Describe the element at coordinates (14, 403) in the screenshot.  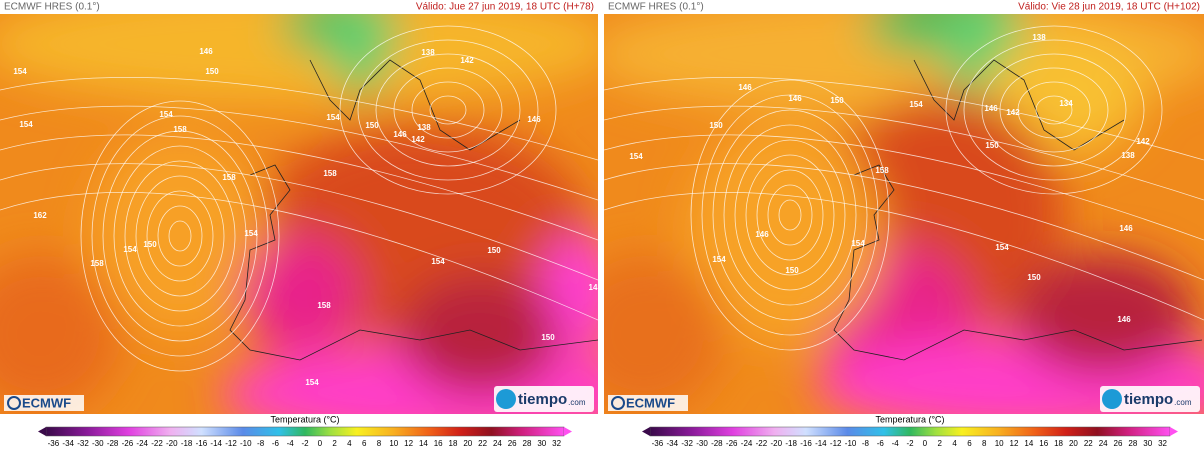
I see `ecmwf-logo-icon` at that location.